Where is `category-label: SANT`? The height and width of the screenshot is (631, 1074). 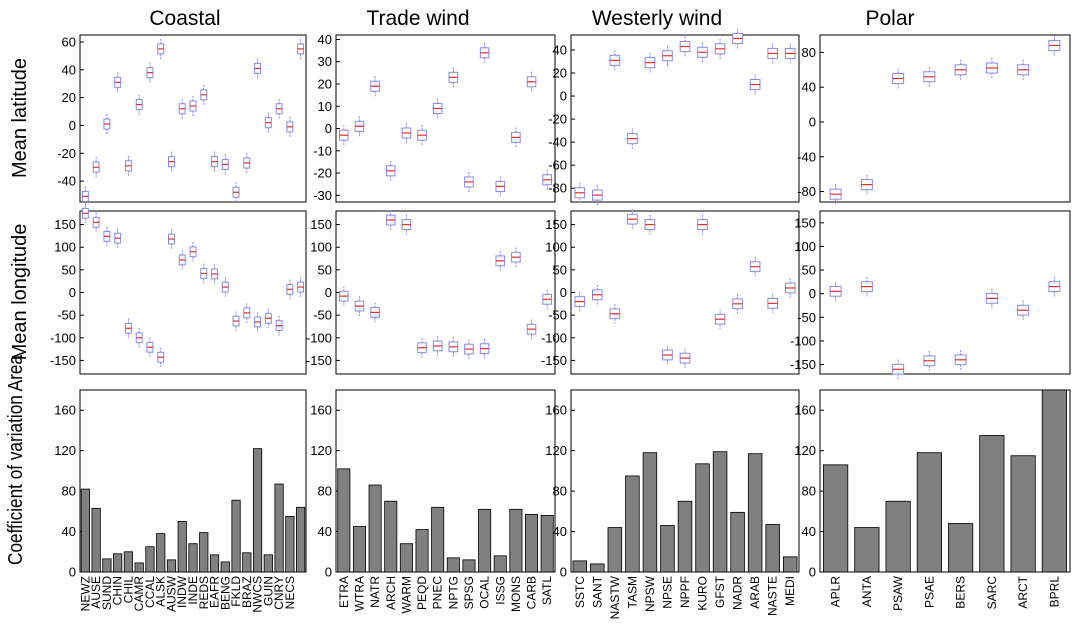
category-label: SANT is located at coordinates (597, 591).